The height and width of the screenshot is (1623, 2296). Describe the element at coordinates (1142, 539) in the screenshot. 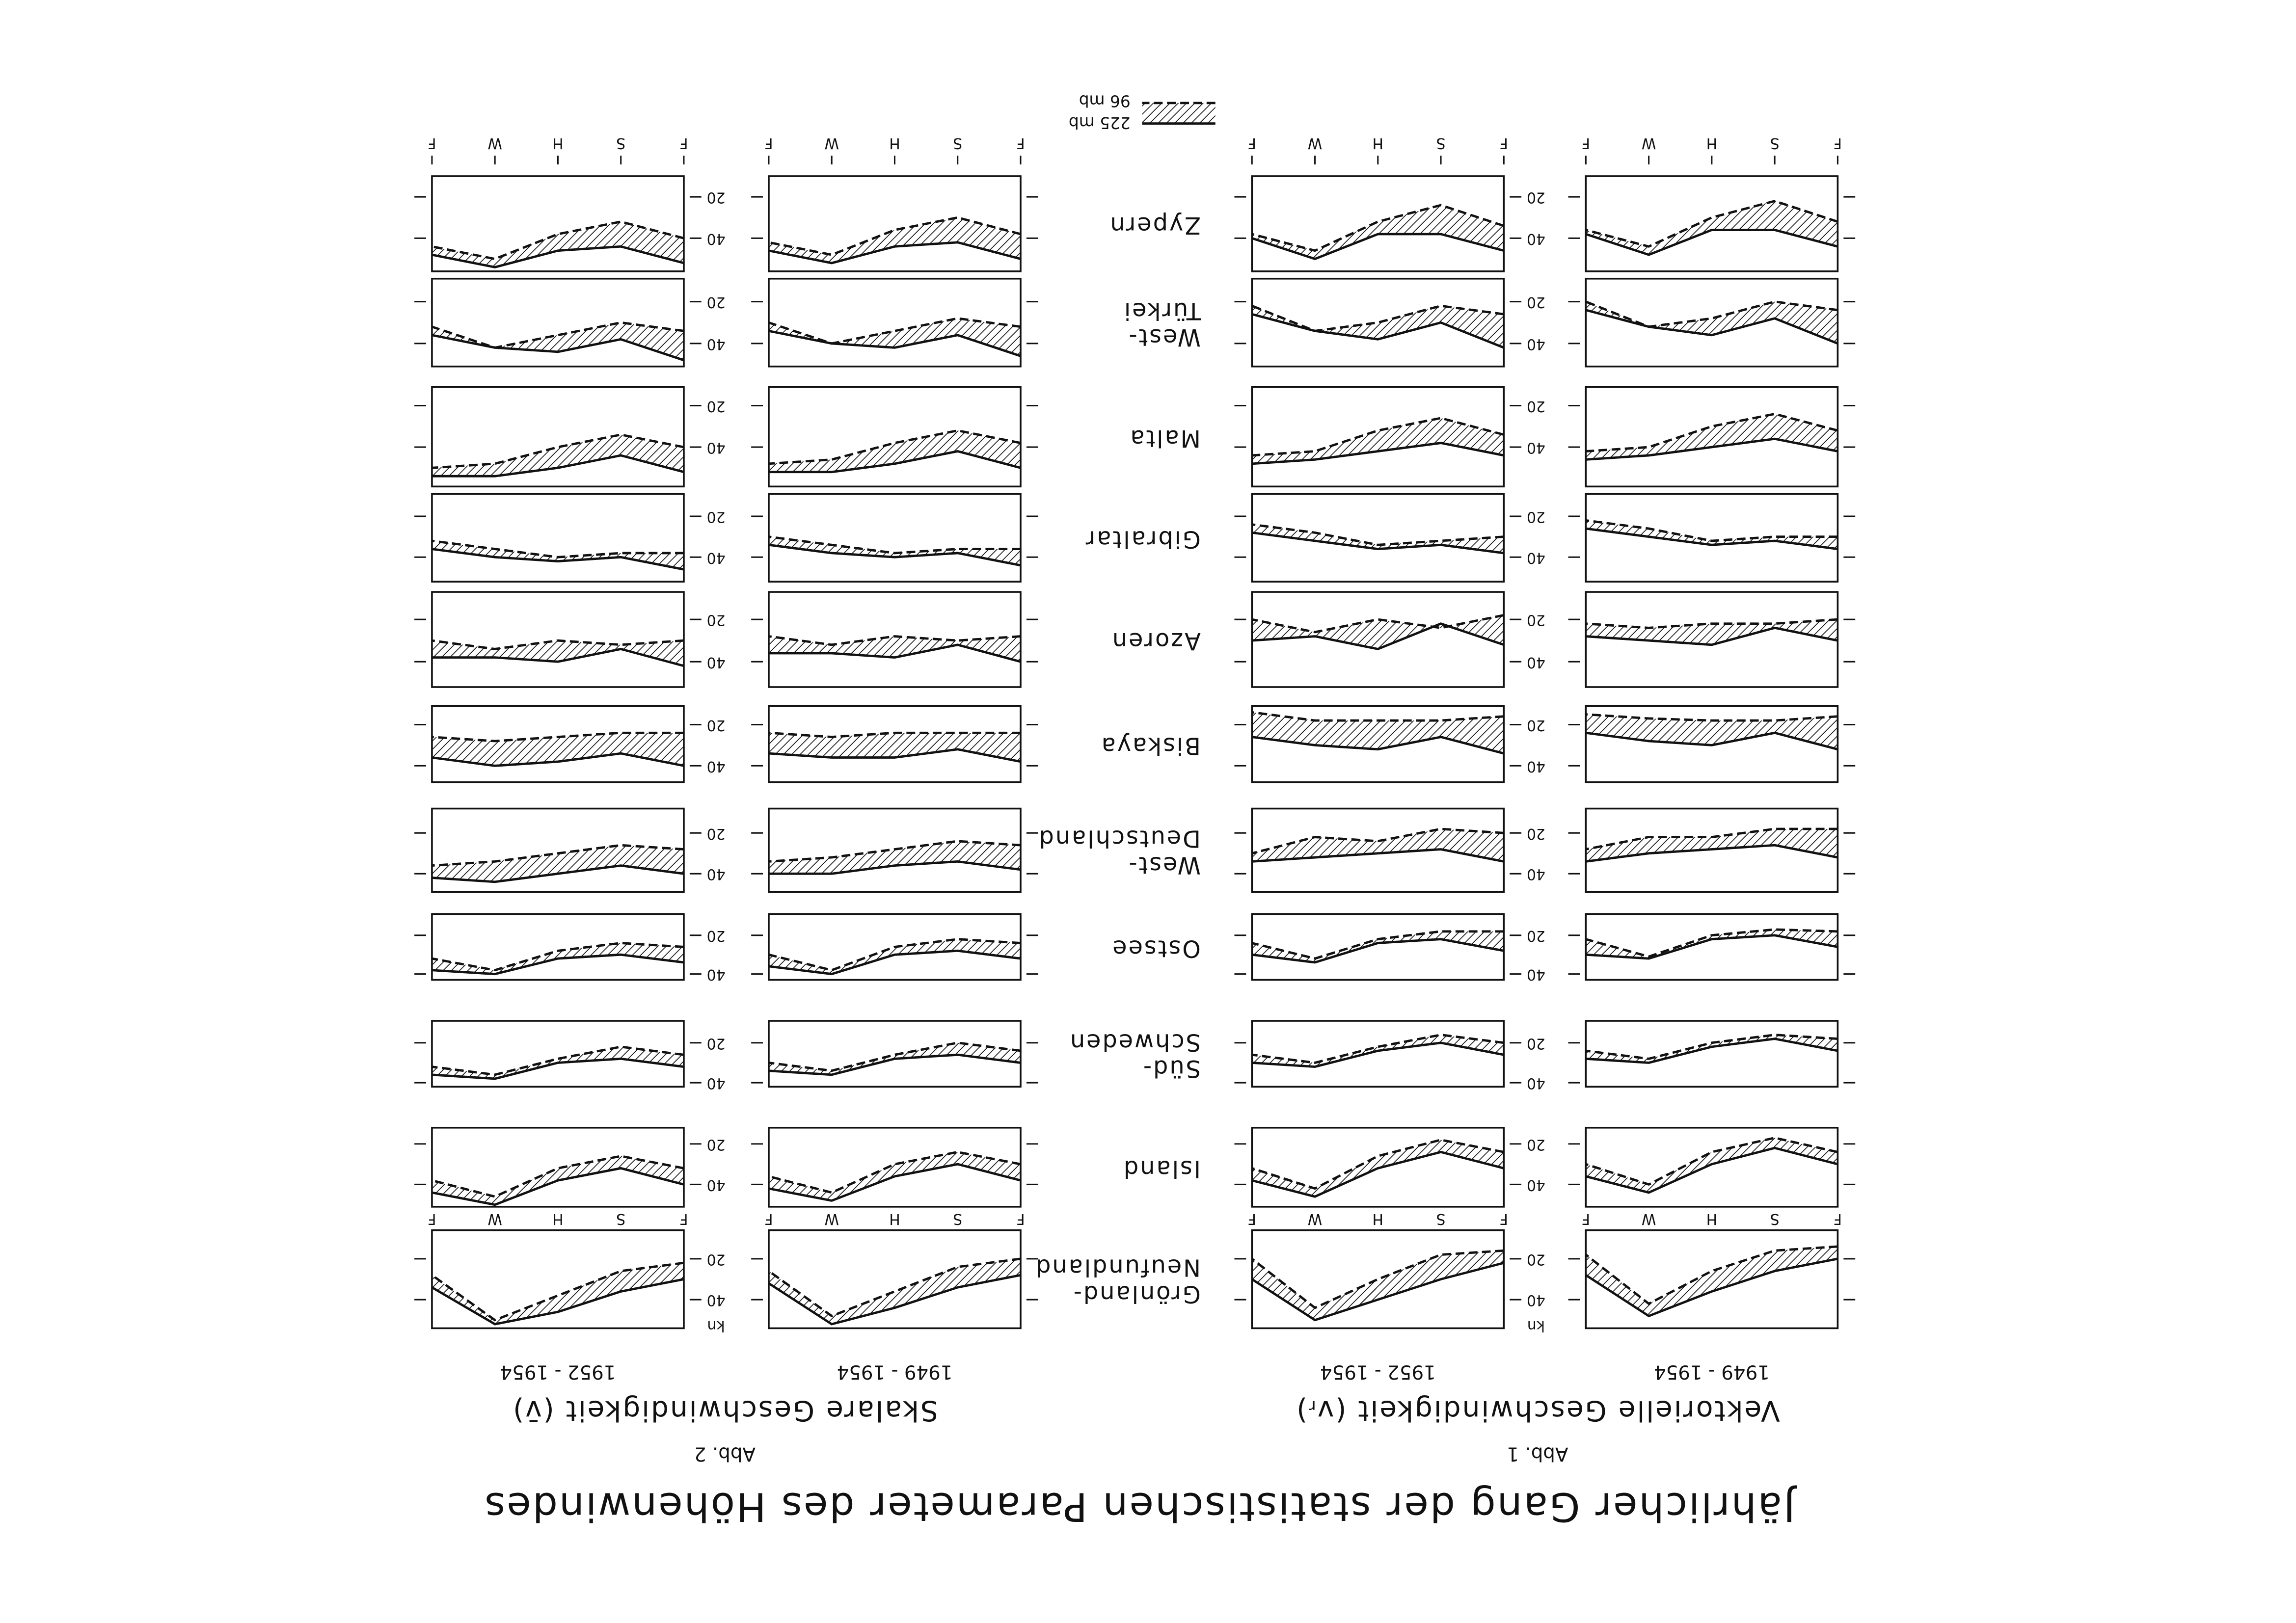

I see `station-name: Gibraltar` at that location.